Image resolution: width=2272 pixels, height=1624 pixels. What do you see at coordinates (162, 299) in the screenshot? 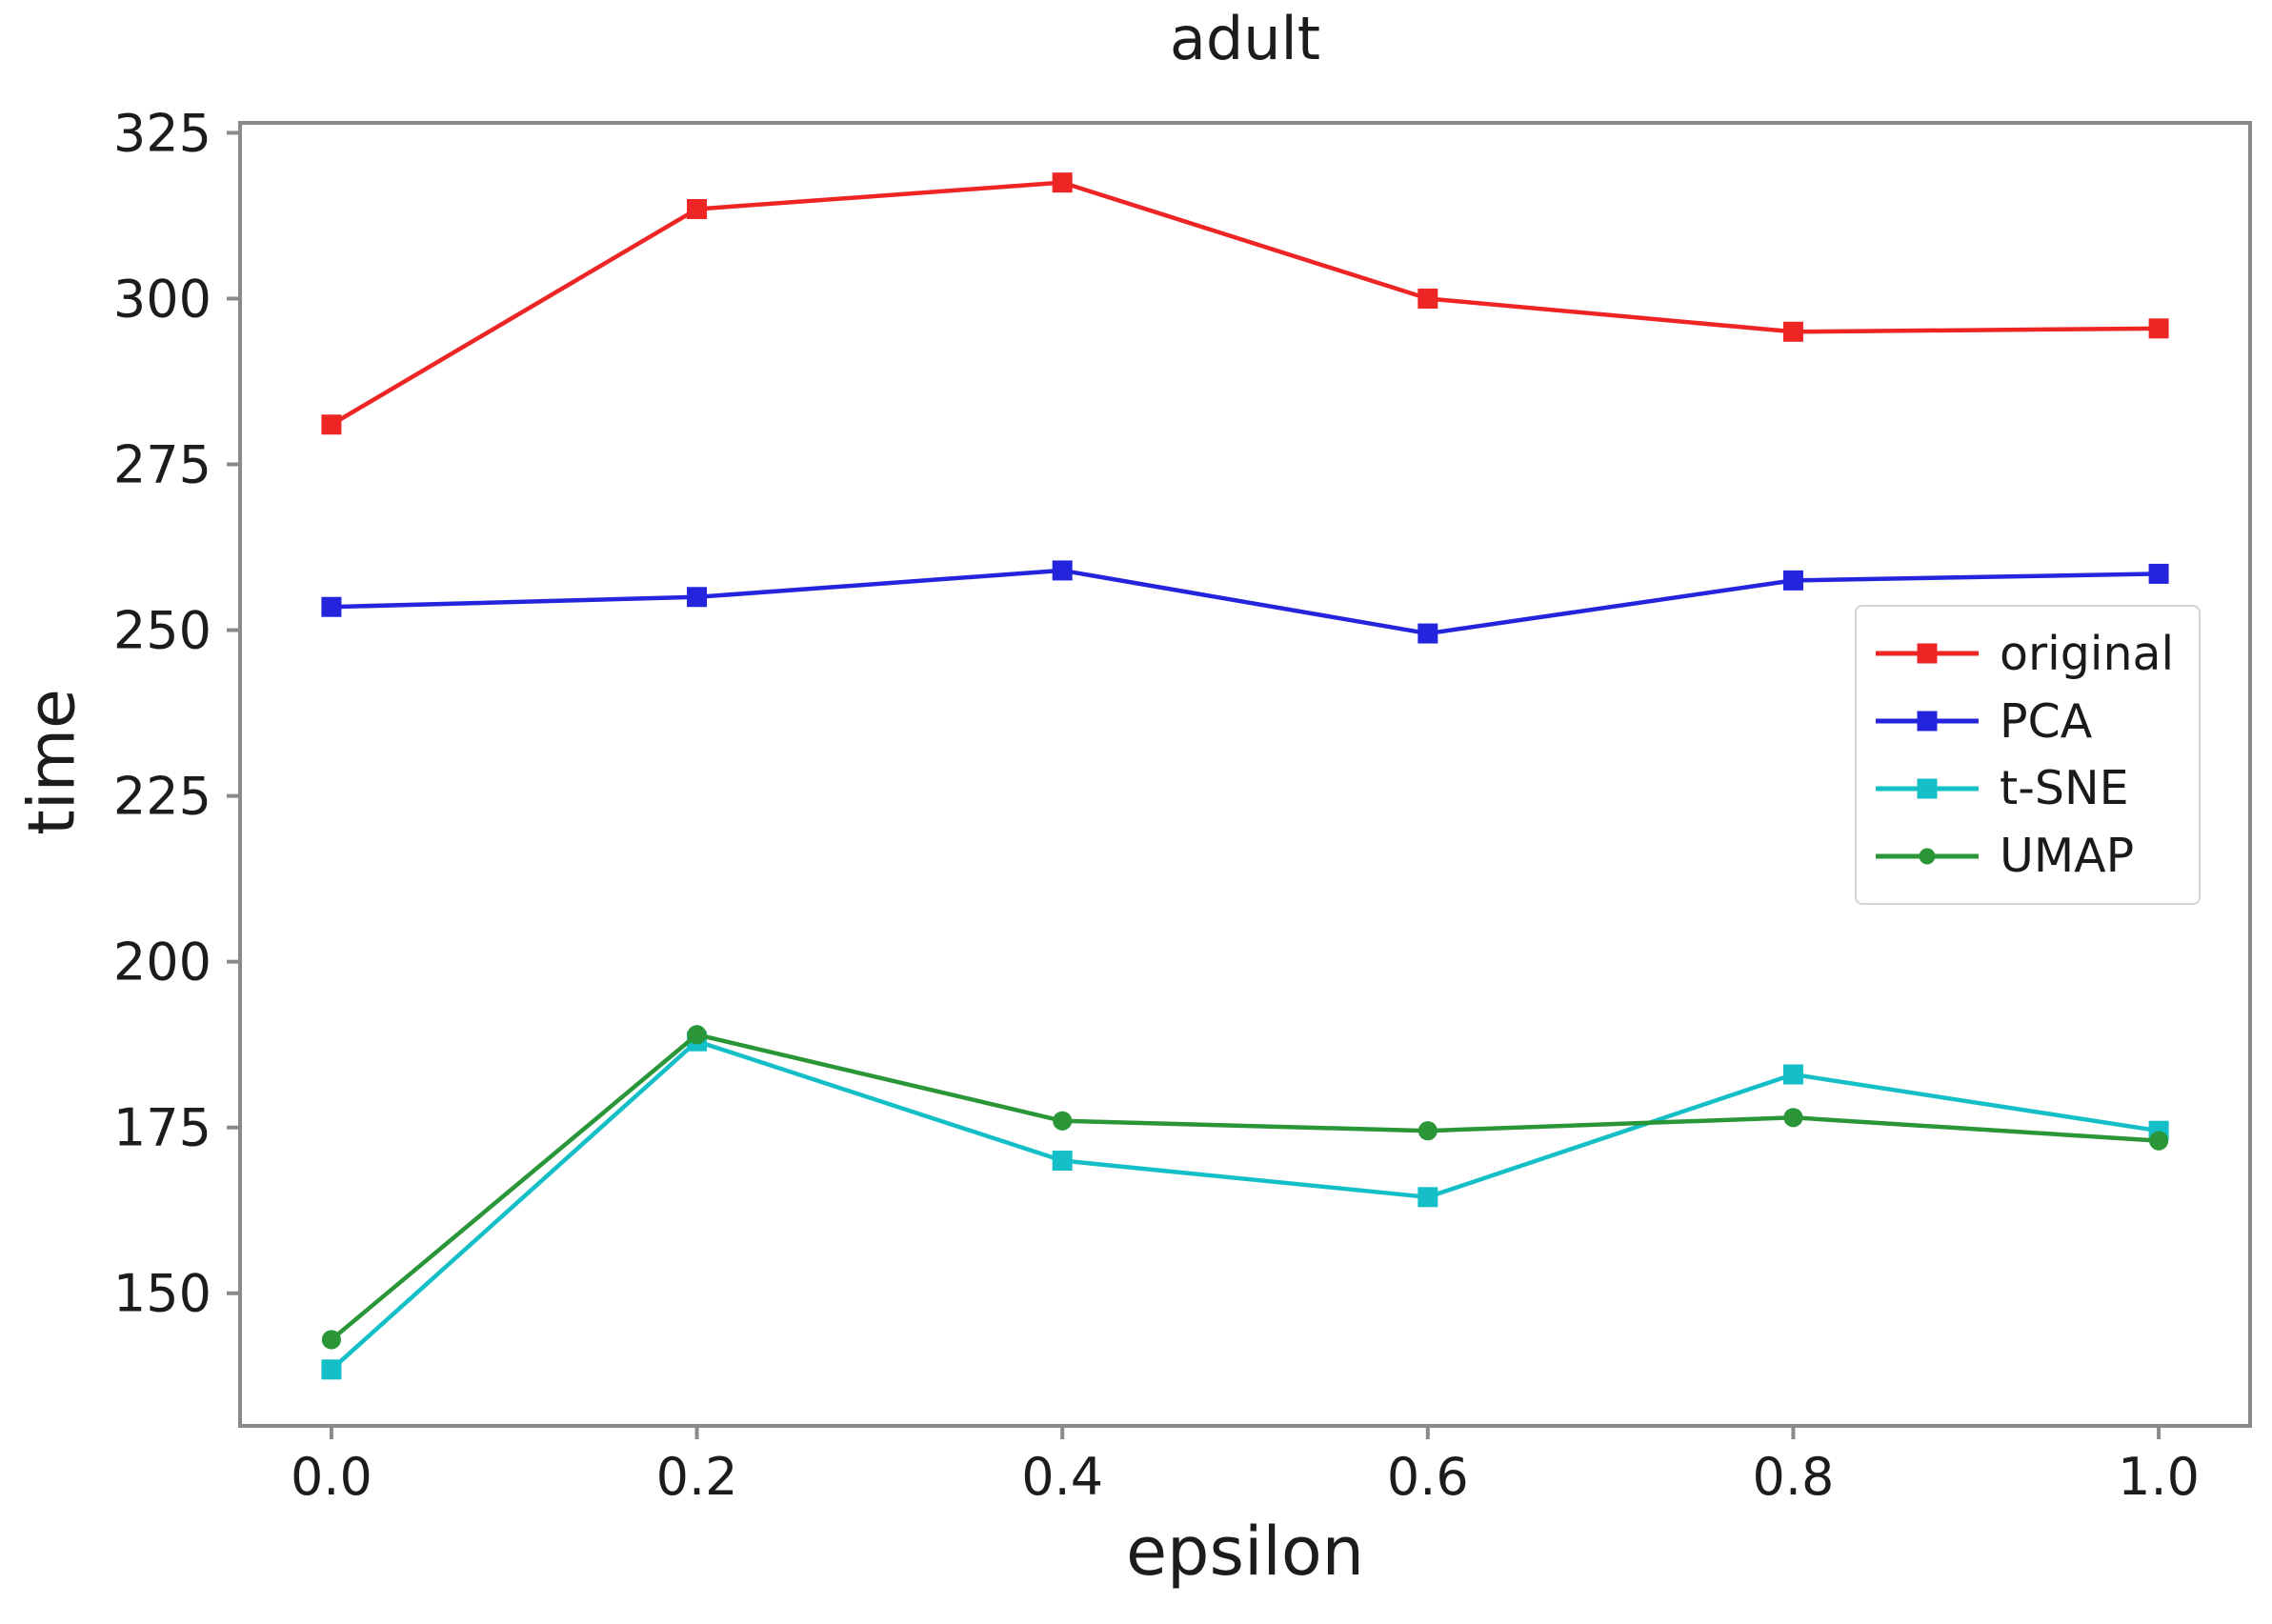
I see `y-tick-label: 300` at bounding box center [162, 299].